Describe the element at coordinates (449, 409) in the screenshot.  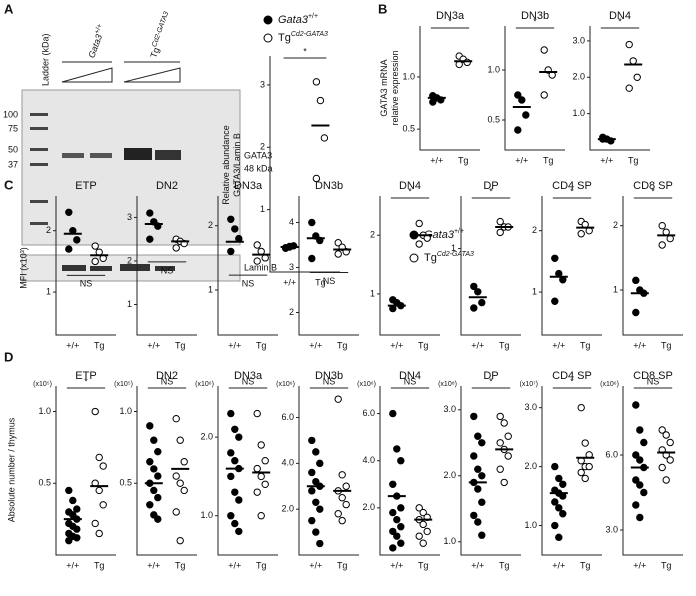
I see `y-tick-label: 3.0` at that location.